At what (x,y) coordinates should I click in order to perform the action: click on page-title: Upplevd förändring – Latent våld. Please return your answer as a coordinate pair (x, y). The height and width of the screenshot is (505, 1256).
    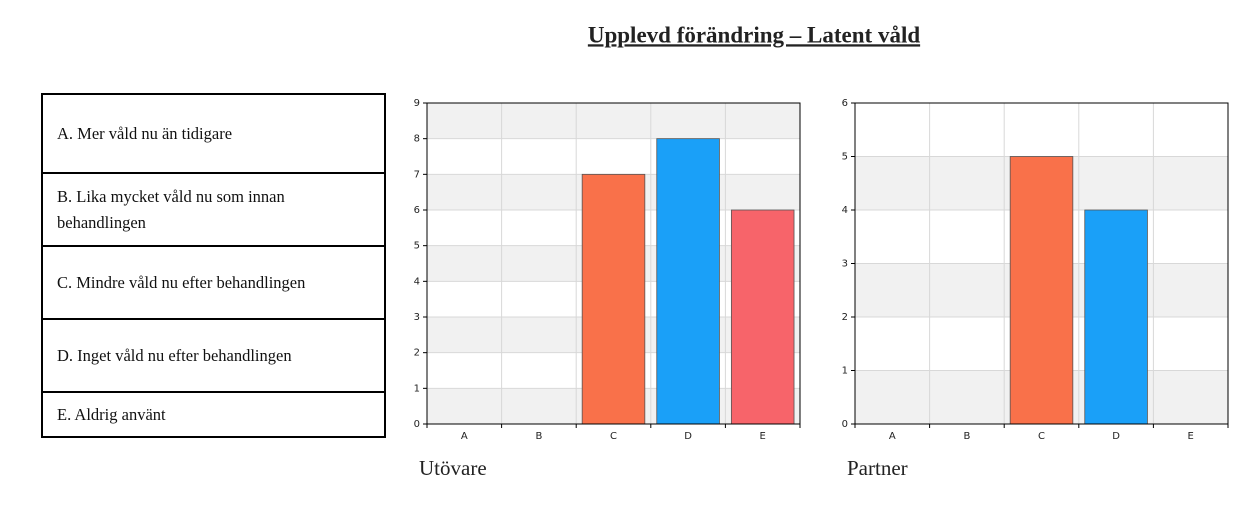
    Looking at the image, I should click on (754, 34).